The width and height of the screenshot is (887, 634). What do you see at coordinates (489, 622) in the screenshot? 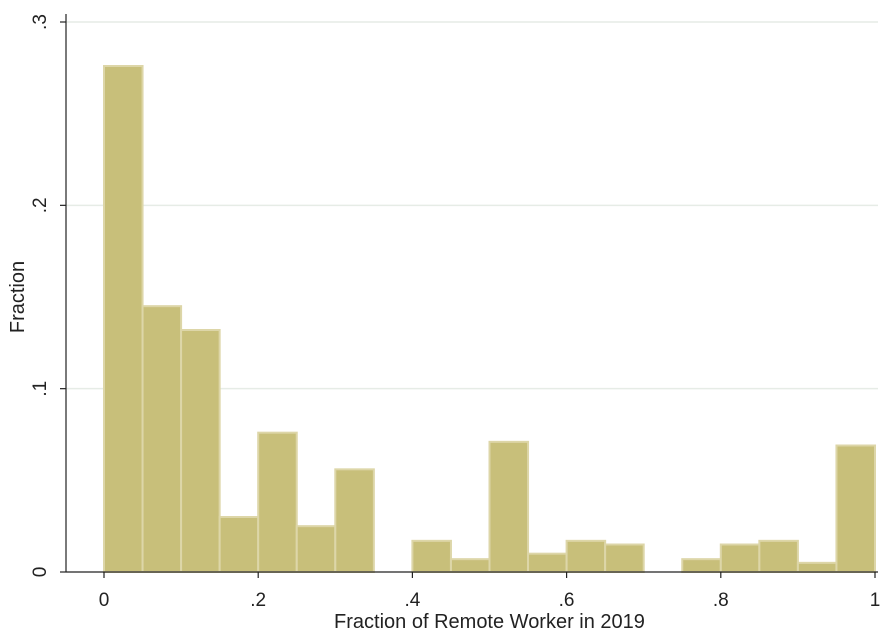
I see `x-axis-title: Fraction of Remote Worker in 2019` at bounding box center [489, 622].